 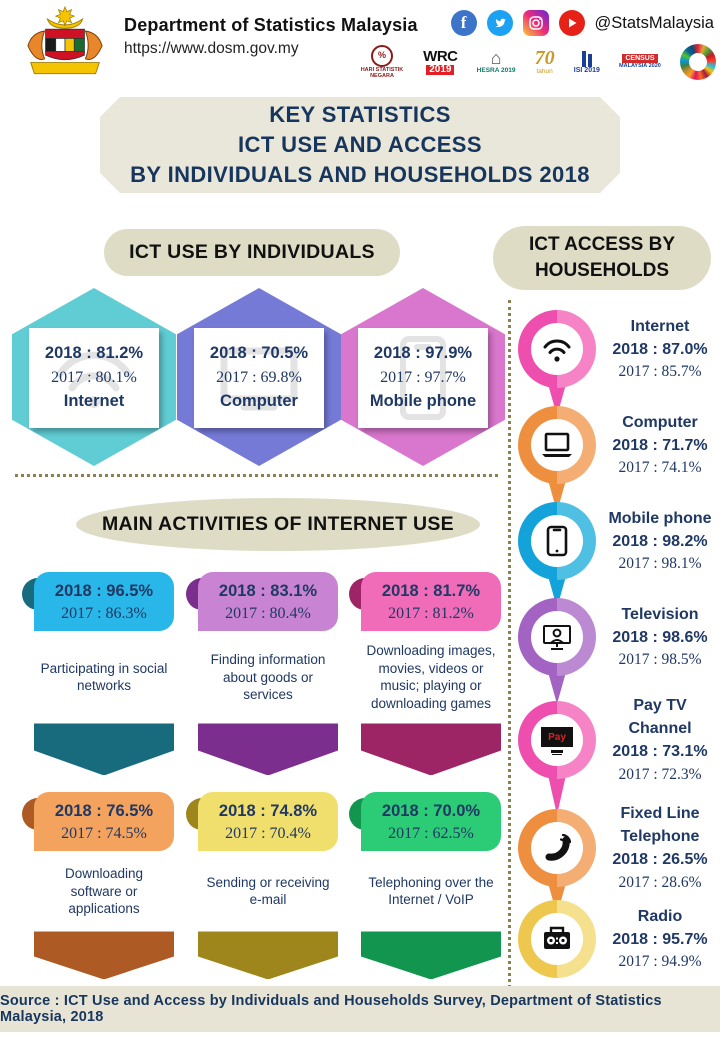 I want to click on census-2020-logo: CENSUS MALAYSIA 2020, so click(x=640, y=61).